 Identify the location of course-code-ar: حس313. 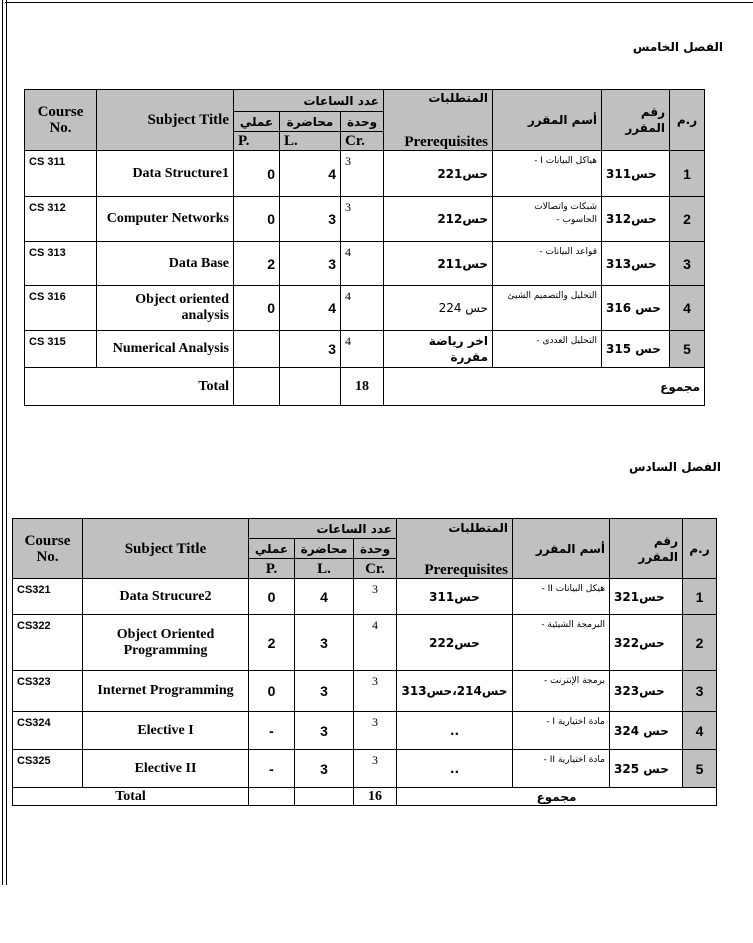
(635, 263).